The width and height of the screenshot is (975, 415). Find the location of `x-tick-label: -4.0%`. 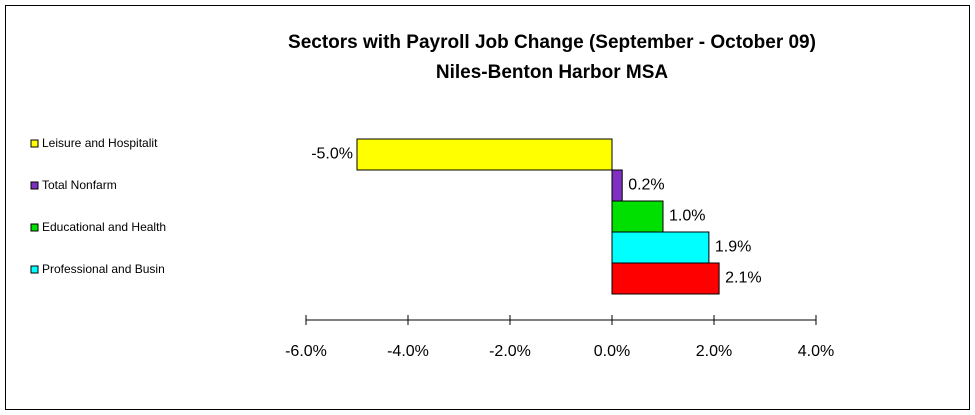

x-tick-label: -4.0% is located at coordinates (408, 351).